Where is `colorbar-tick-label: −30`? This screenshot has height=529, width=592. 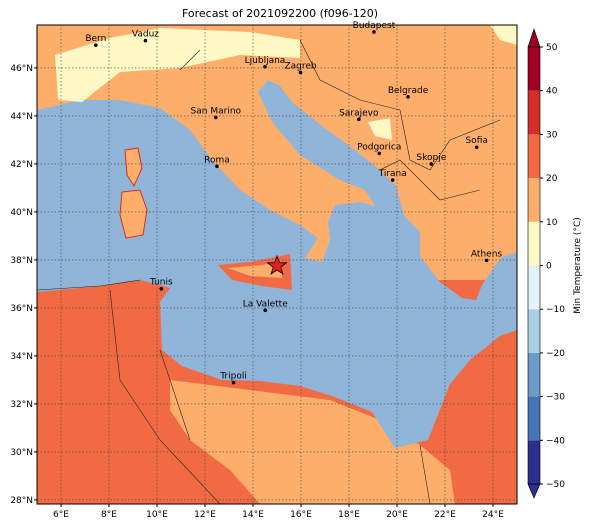
colorbar-tick-label: −30 is located at coordinates (555, 398).